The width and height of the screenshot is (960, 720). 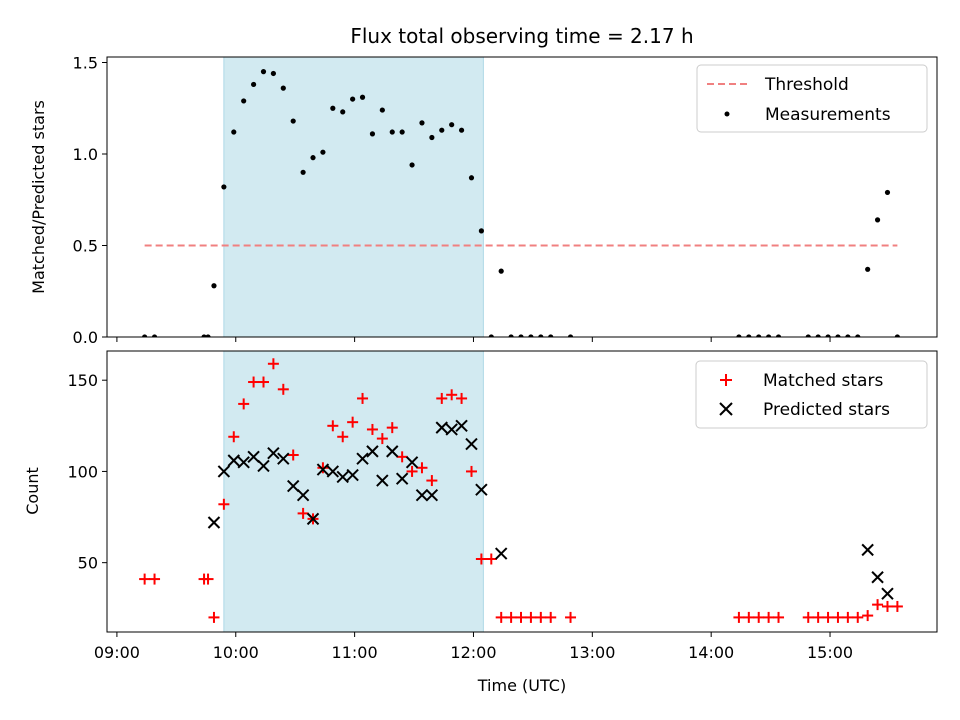 What do you see at coordinates (592, 652) in the screenshot?
I see `x-tick-label: 13:00` at bounding box center [592, 652].